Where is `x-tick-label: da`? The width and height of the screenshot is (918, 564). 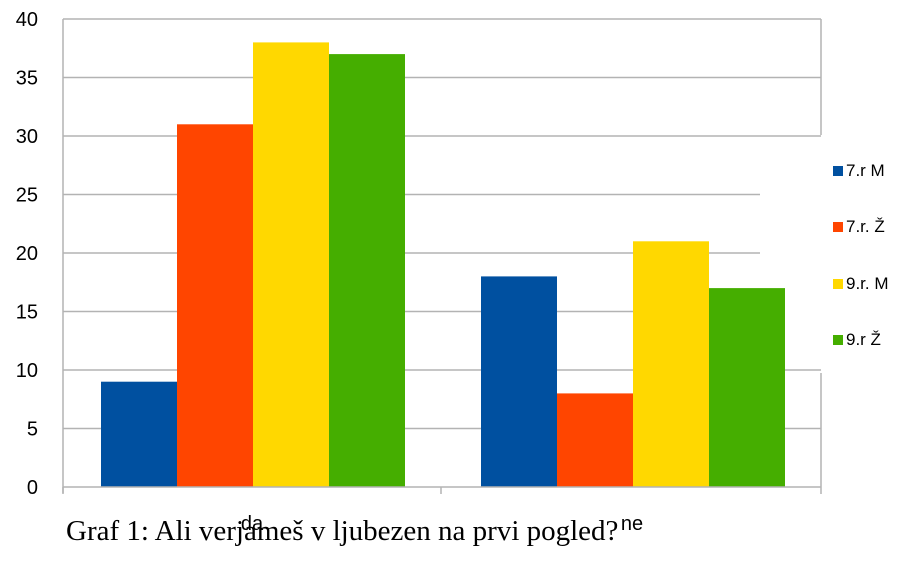 x-tick-label: da is located at coordinates (252, 524).